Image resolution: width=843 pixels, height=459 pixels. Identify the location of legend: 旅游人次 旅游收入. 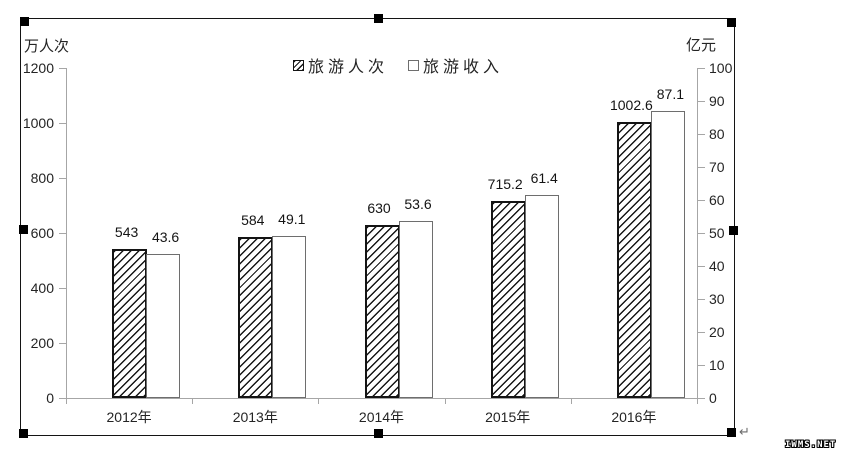
(398, 65).